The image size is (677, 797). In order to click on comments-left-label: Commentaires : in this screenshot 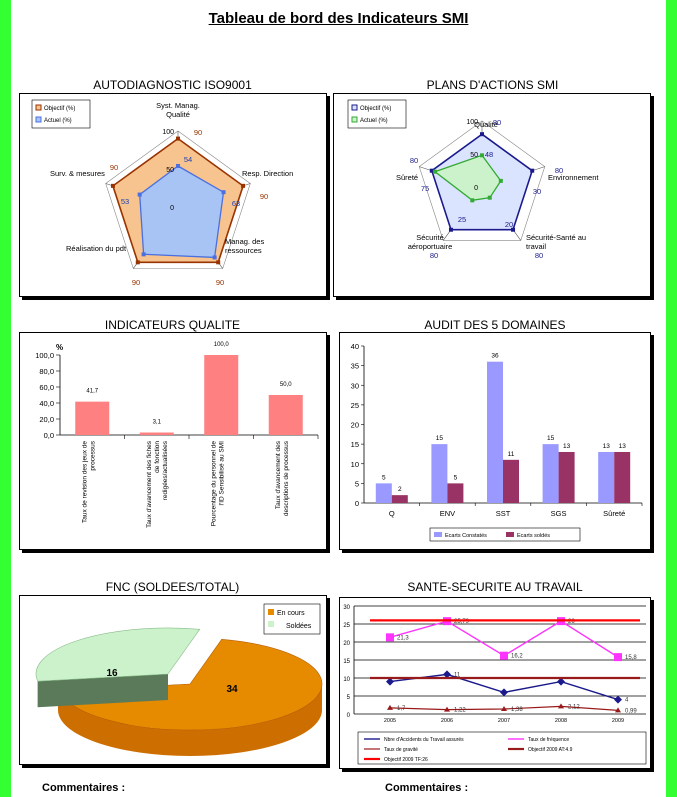, I will do `click(84, 788)`.